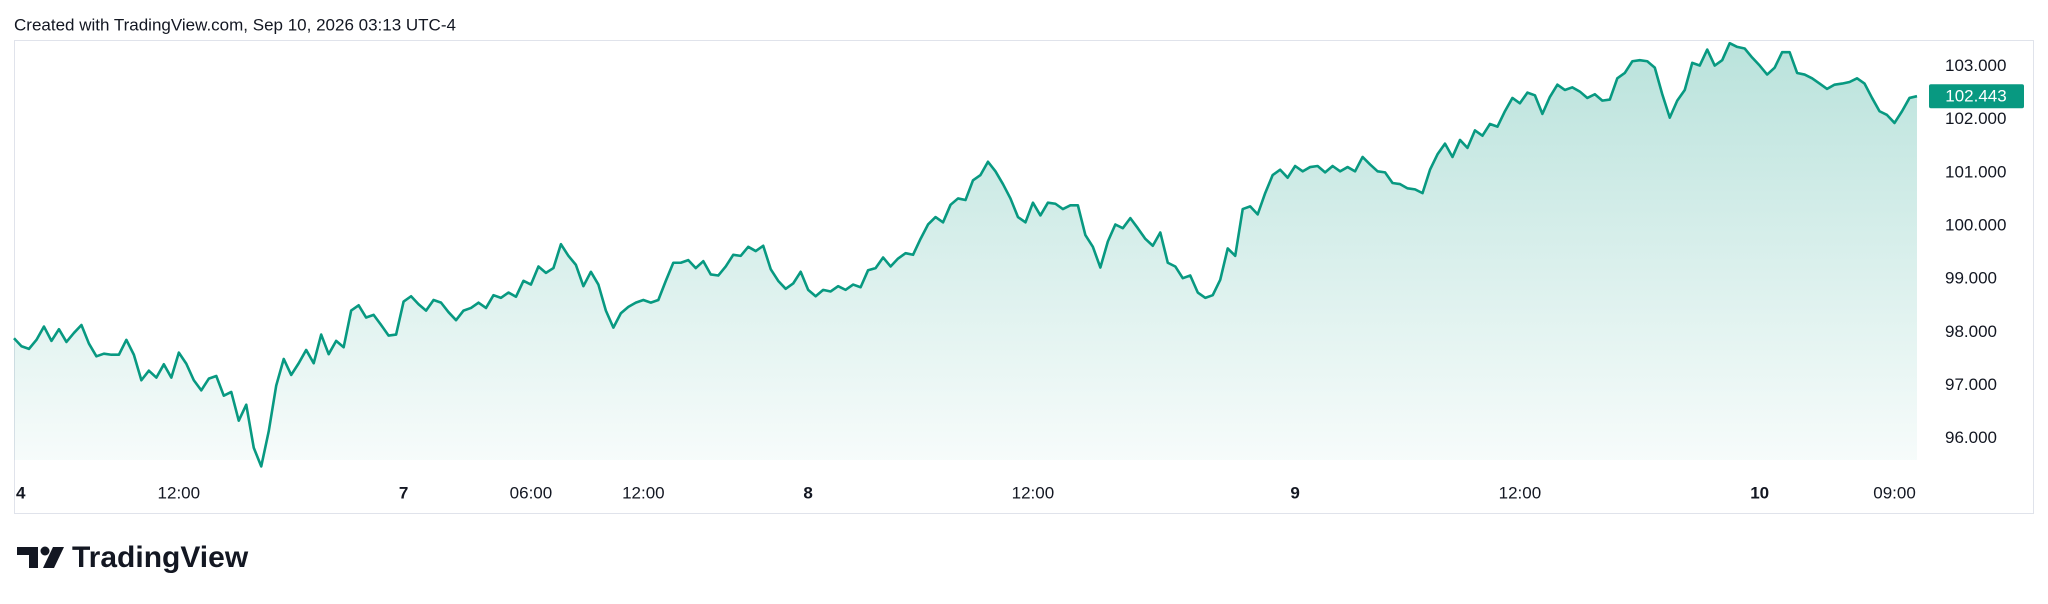 This screenshot has height=604, width=2048. What do you see at coordinates (1975, 225) in the screenshot?
I see `y-tick-label: 100.000` at bounding box center [1975, 225].